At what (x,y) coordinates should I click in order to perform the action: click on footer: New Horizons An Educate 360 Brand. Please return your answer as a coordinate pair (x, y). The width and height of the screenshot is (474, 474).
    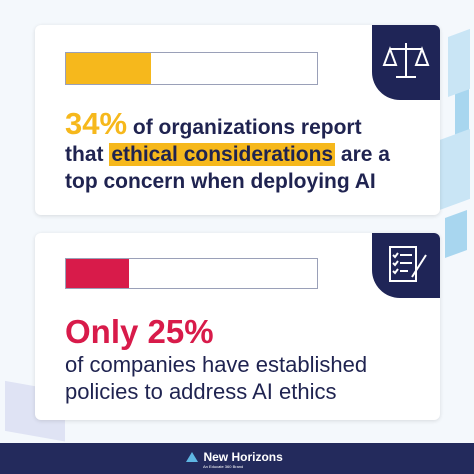
    Looking at the image, I should click on (237, 458).